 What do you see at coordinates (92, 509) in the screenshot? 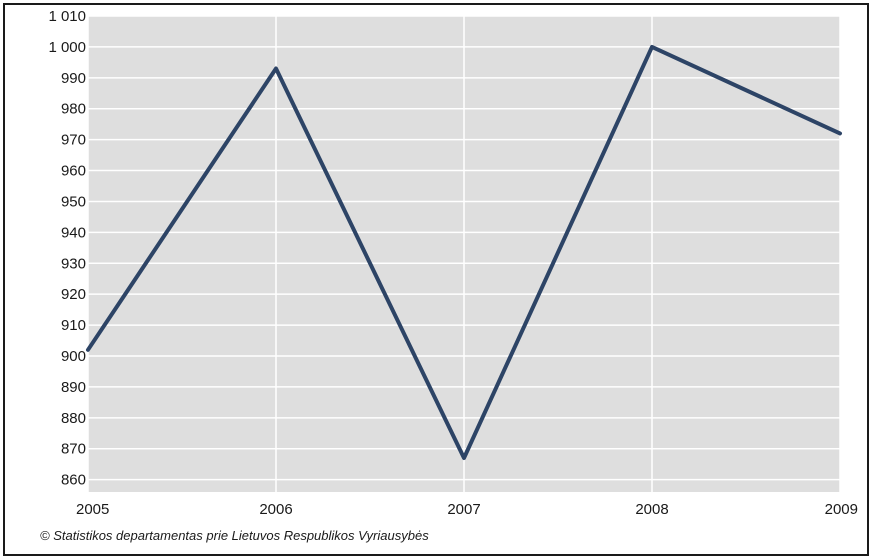
I see `x-tick-label: 2005` at bounding box center [92, 509].